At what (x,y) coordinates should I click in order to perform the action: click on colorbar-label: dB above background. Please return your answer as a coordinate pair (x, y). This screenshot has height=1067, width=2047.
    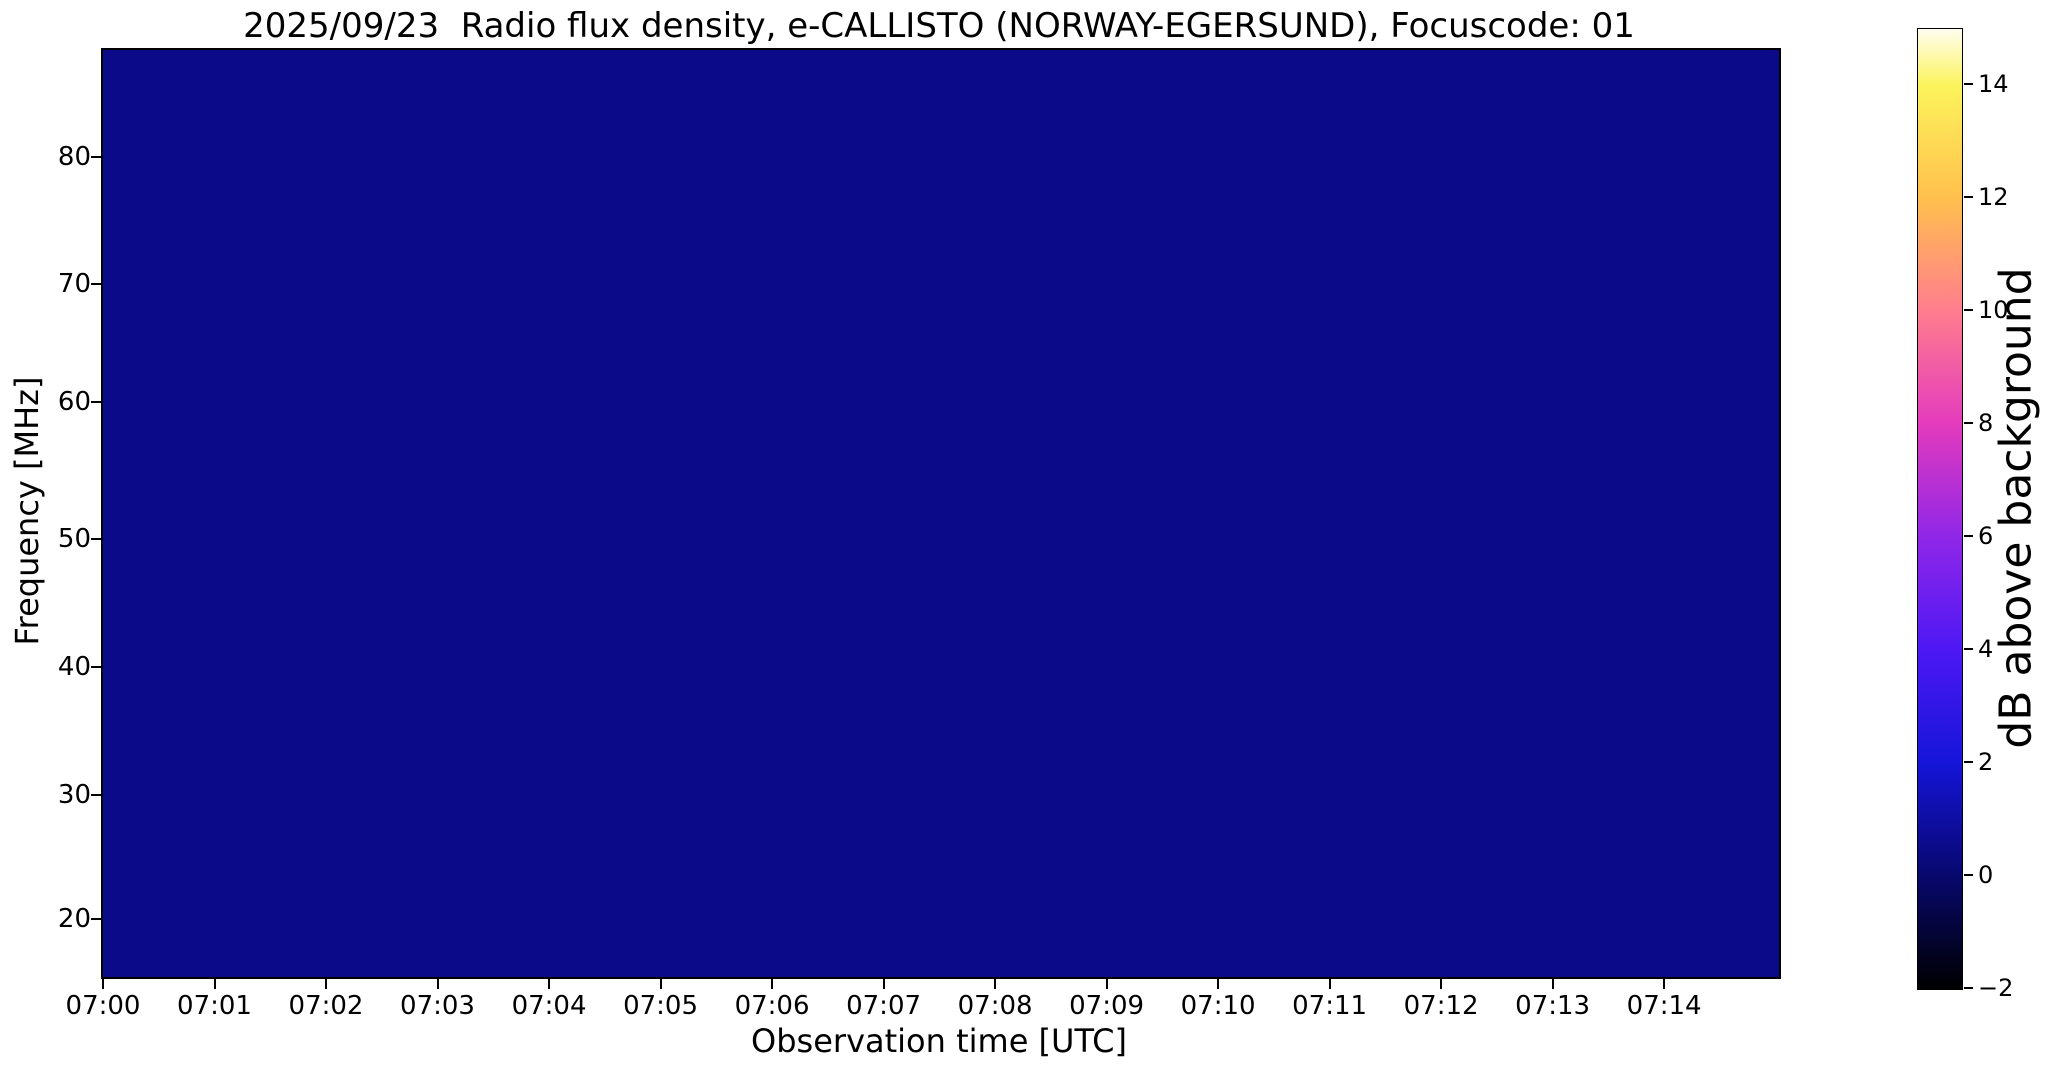
    Looking at the image, I should click on (2016, 508).